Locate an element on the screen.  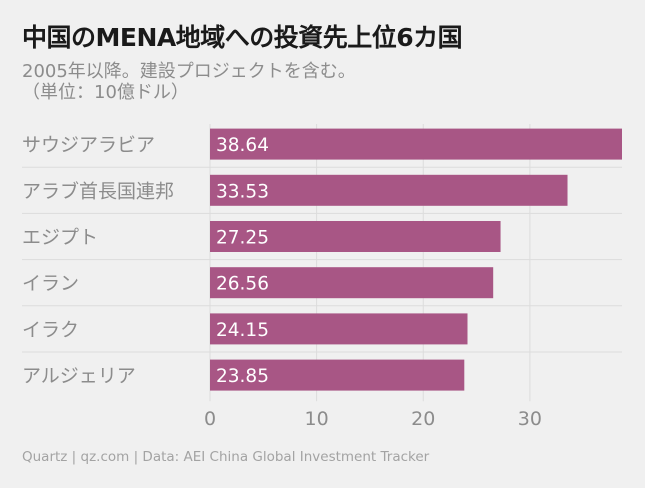
category-label: エジプト is located at coordinates (60, 238).